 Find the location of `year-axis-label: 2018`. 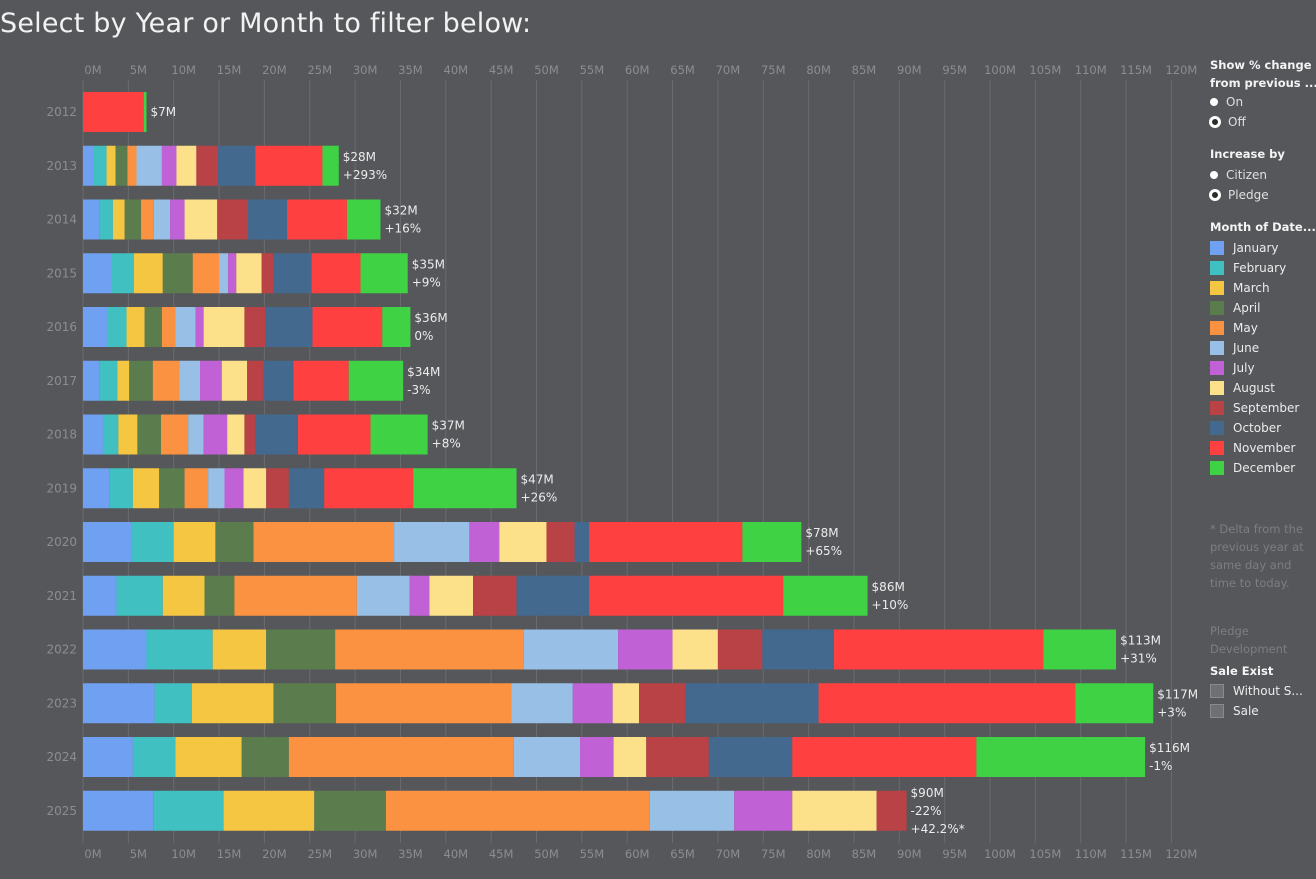

year-axis-label: 2018 is located at coordinates (61, 435).